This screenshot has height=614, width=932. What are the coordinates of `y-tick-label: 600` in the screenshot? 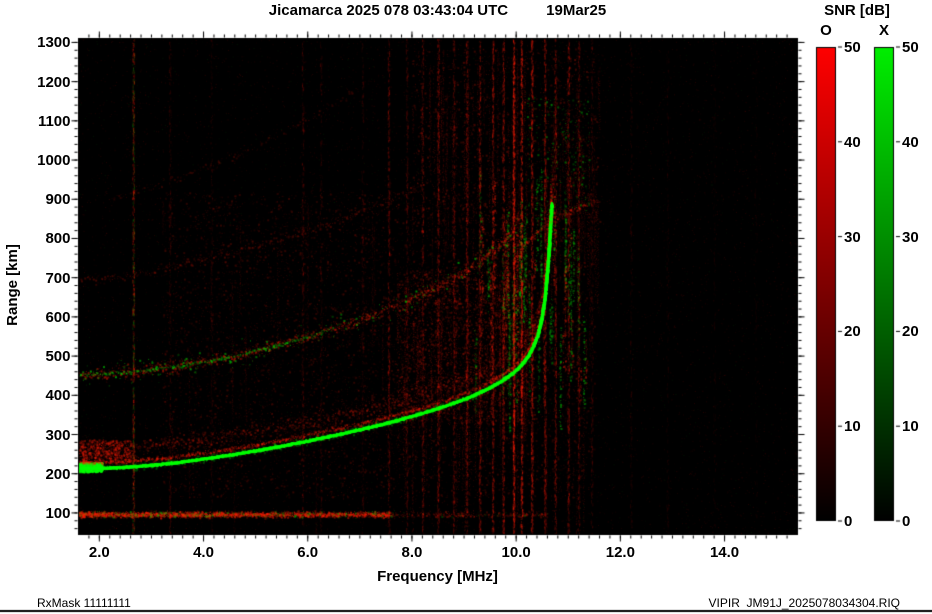 It's located at (58, 317).